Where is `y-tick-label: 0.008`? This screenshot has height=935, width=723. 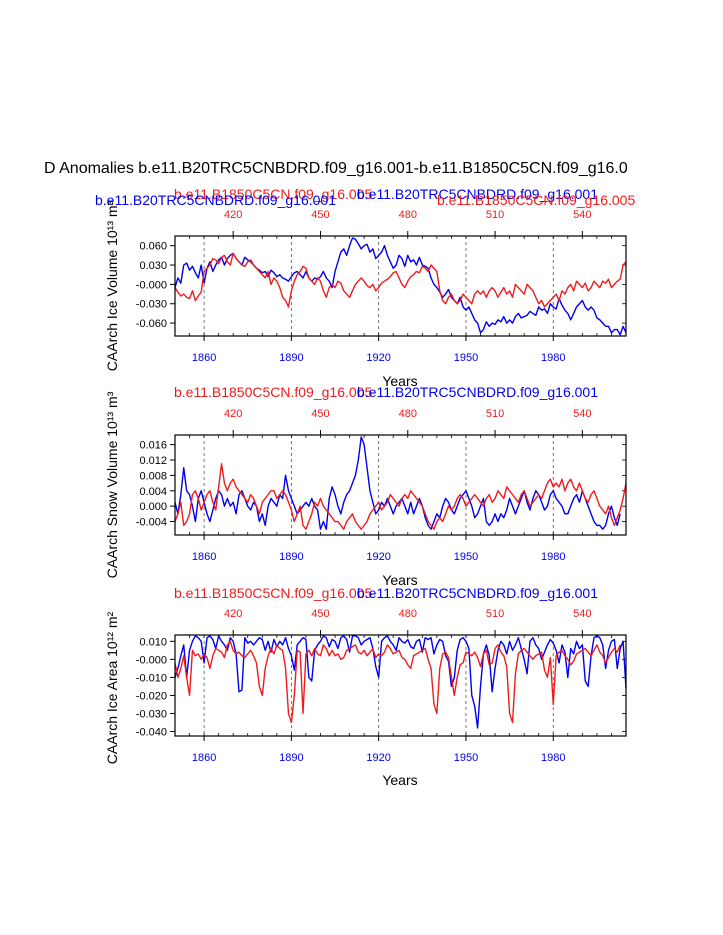
y-tick-label: 0.008 is located at coordinates (153, 476).